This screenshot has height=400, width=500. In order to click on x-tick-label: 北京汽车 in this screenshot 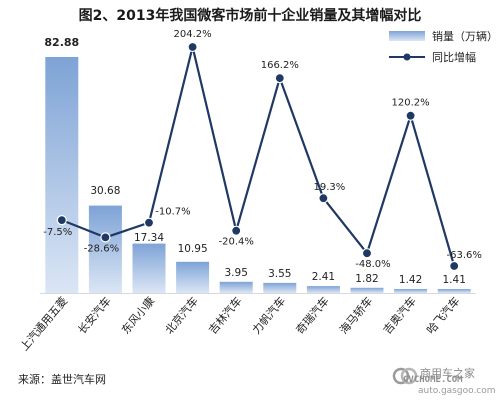, I will do `click(181, 315)`.